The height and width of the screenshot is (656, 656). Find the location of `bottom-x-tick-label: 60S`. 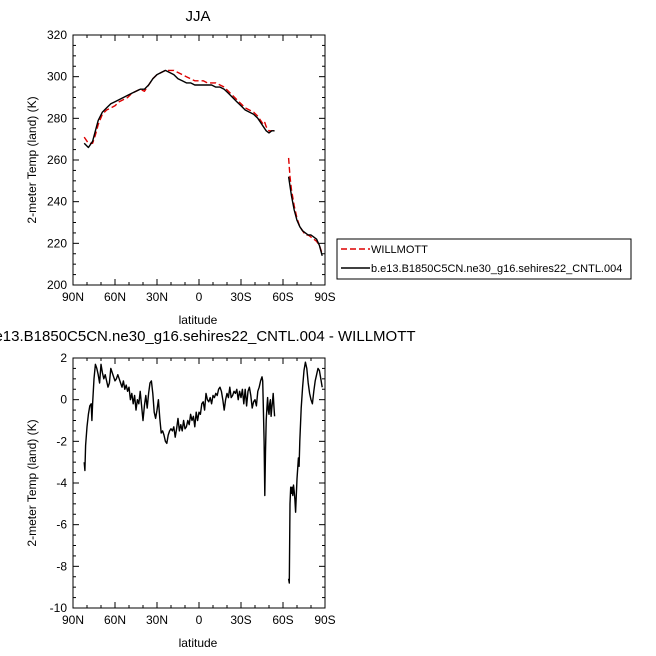

bottom-x-tick-label: 60S is located at coordinates (282, 620).